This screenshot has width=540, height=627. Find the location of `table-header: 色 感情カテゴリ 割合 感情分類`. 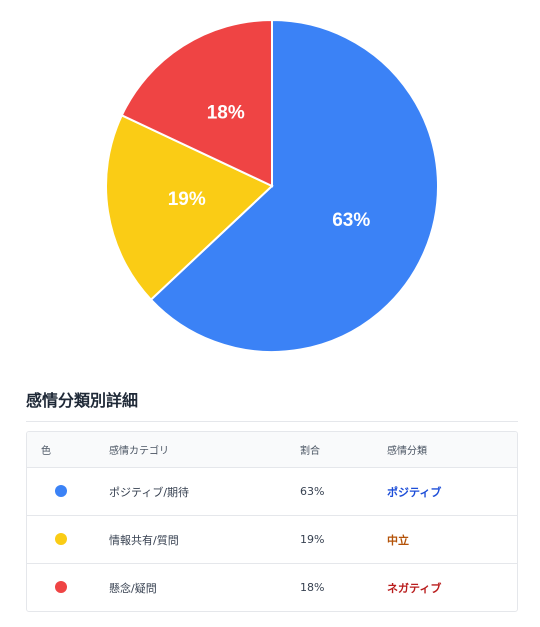

table-header: 色 感情カテゴリ 割合 感情分類 is located at coordinates (272, 450).